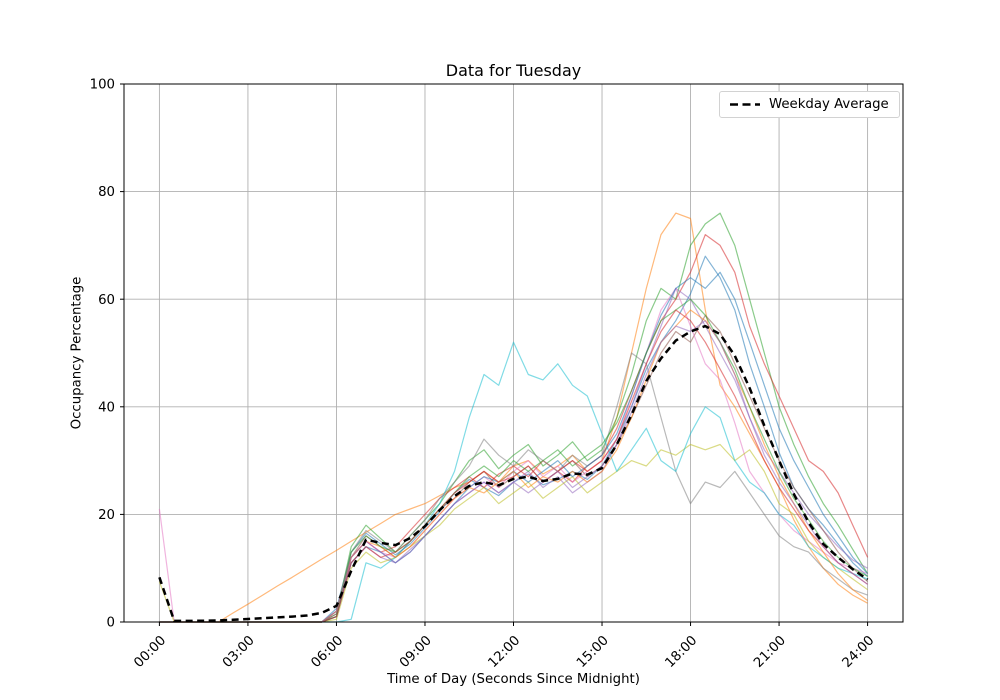 The image size is (1000, 700). What do you see at coordinates (111, 623) in the screenshot?
I see `y-tick-label: 0` at bounding box center [111, 623].